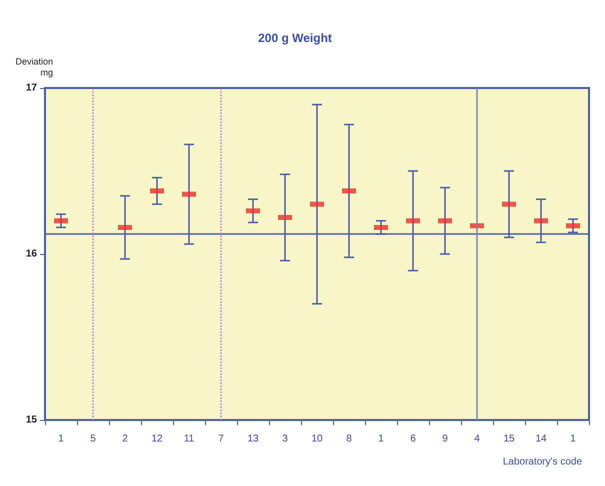 This screenshot has width=605, height=486. Describe the element at coordinates (295, 38) in the screenshot. I see `chart-title: 200 g Weight` at that location.